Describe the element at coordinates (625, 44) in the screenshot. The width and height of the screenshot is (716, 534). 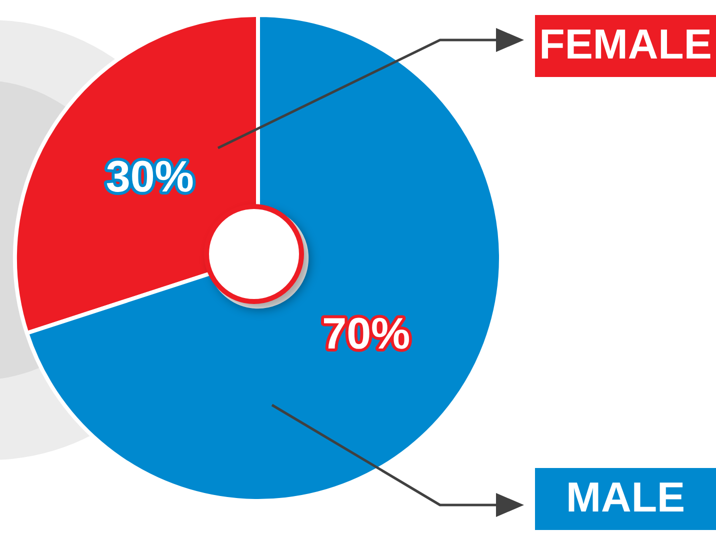
I see `slice-label: FEMALE` at that location.